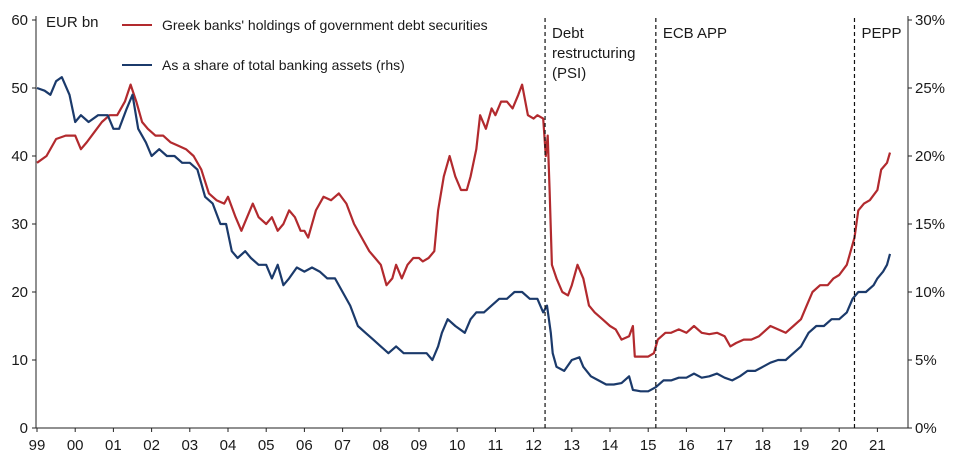  What do you see at coordinates (72, 22) in the screenshot?
I see `left-axis-unit: EUR bn` at bounding box center [72, 22].